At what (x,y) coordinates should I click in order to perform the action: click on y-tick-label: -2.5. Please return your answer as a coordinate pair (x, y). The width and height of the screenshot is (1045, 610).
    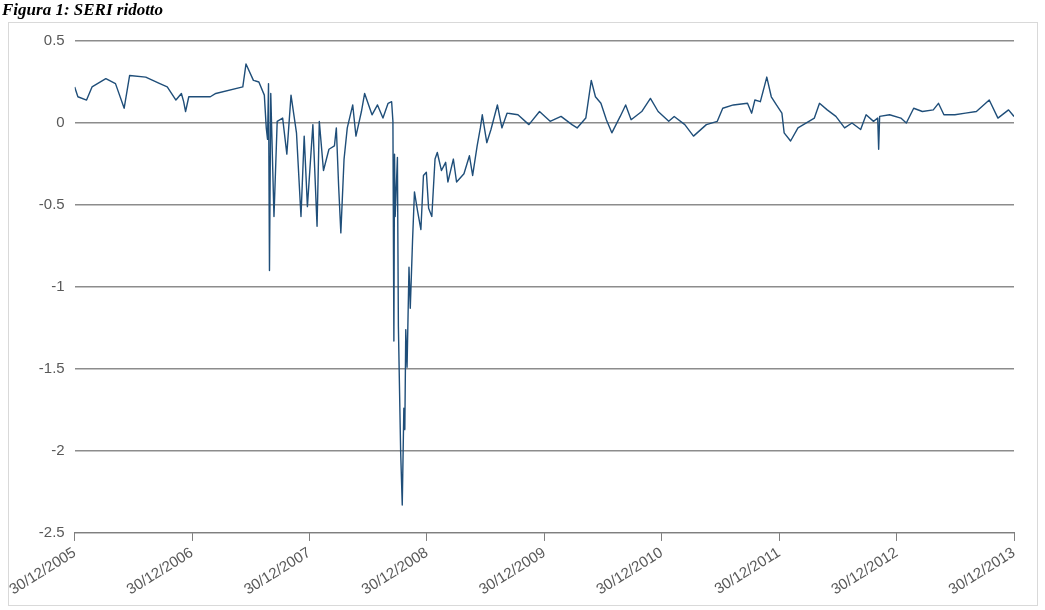
    Looking at the image, I should click on (51, 532).